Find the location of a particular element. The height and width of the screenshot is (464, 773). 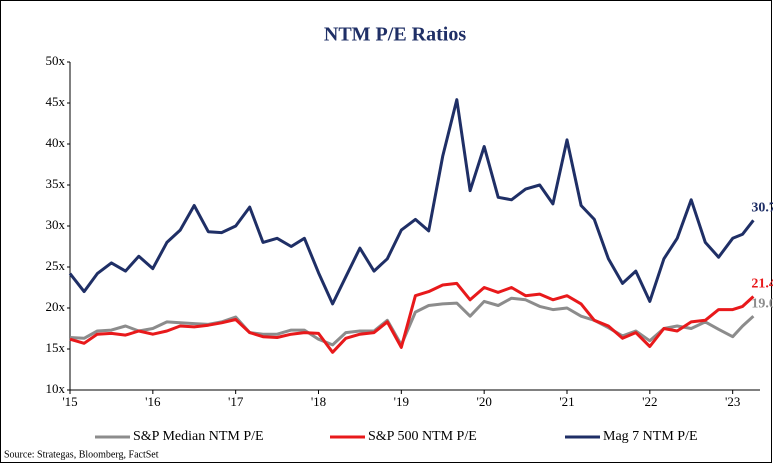

y-tick-label: 40x is located at coordinates (56, 142).